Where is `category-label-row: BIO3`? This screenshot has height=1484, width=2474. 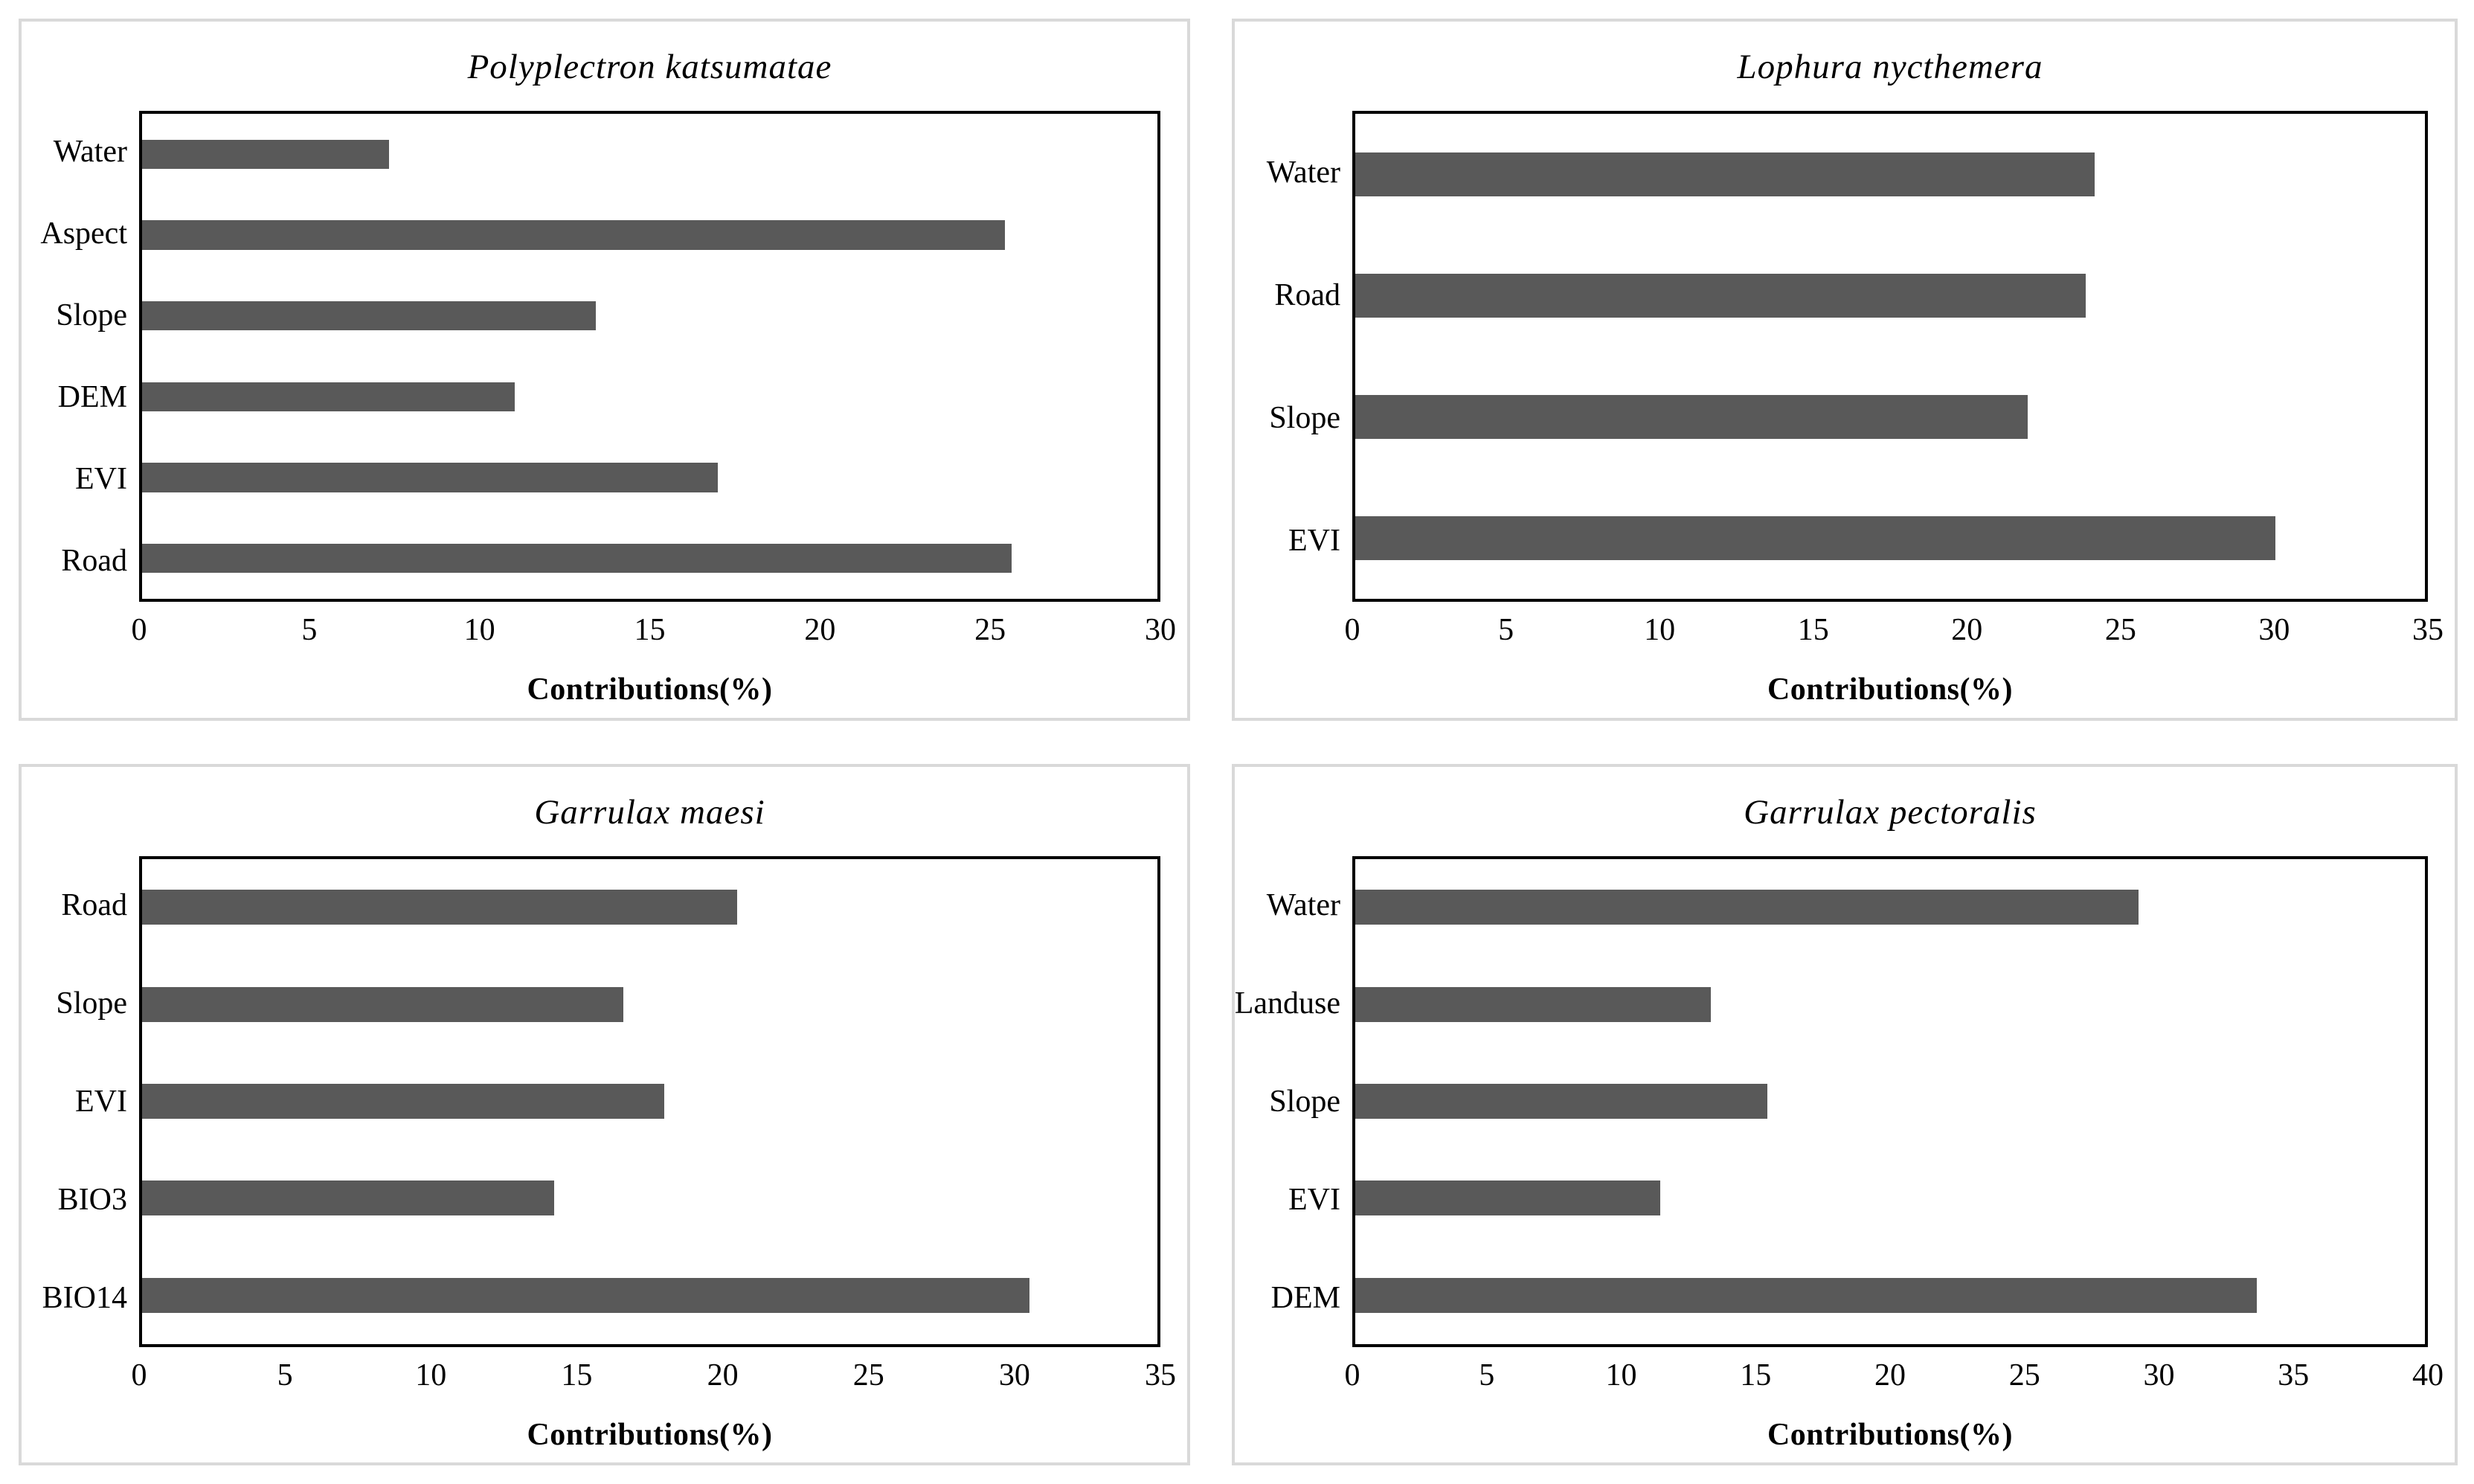
category-label-row: BIO3 is located at coordinates (80, 1200).